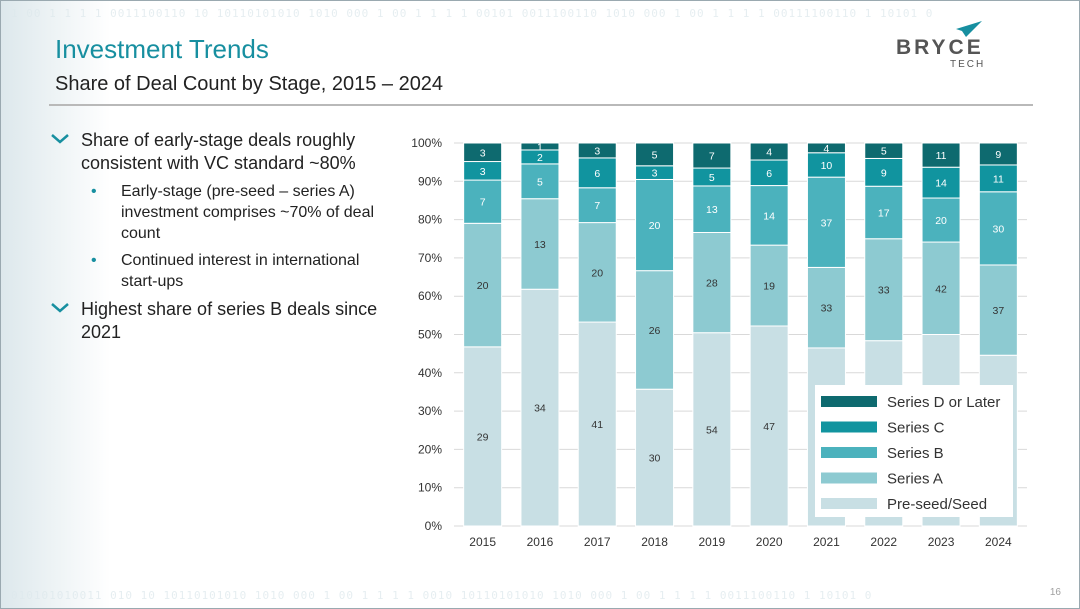 Image resolution: width=1080 pixels, height=609 pixels. Describe the element at coordinates (430, 296) in the screenshot. I see `y-tick-label: 60%` at that location.